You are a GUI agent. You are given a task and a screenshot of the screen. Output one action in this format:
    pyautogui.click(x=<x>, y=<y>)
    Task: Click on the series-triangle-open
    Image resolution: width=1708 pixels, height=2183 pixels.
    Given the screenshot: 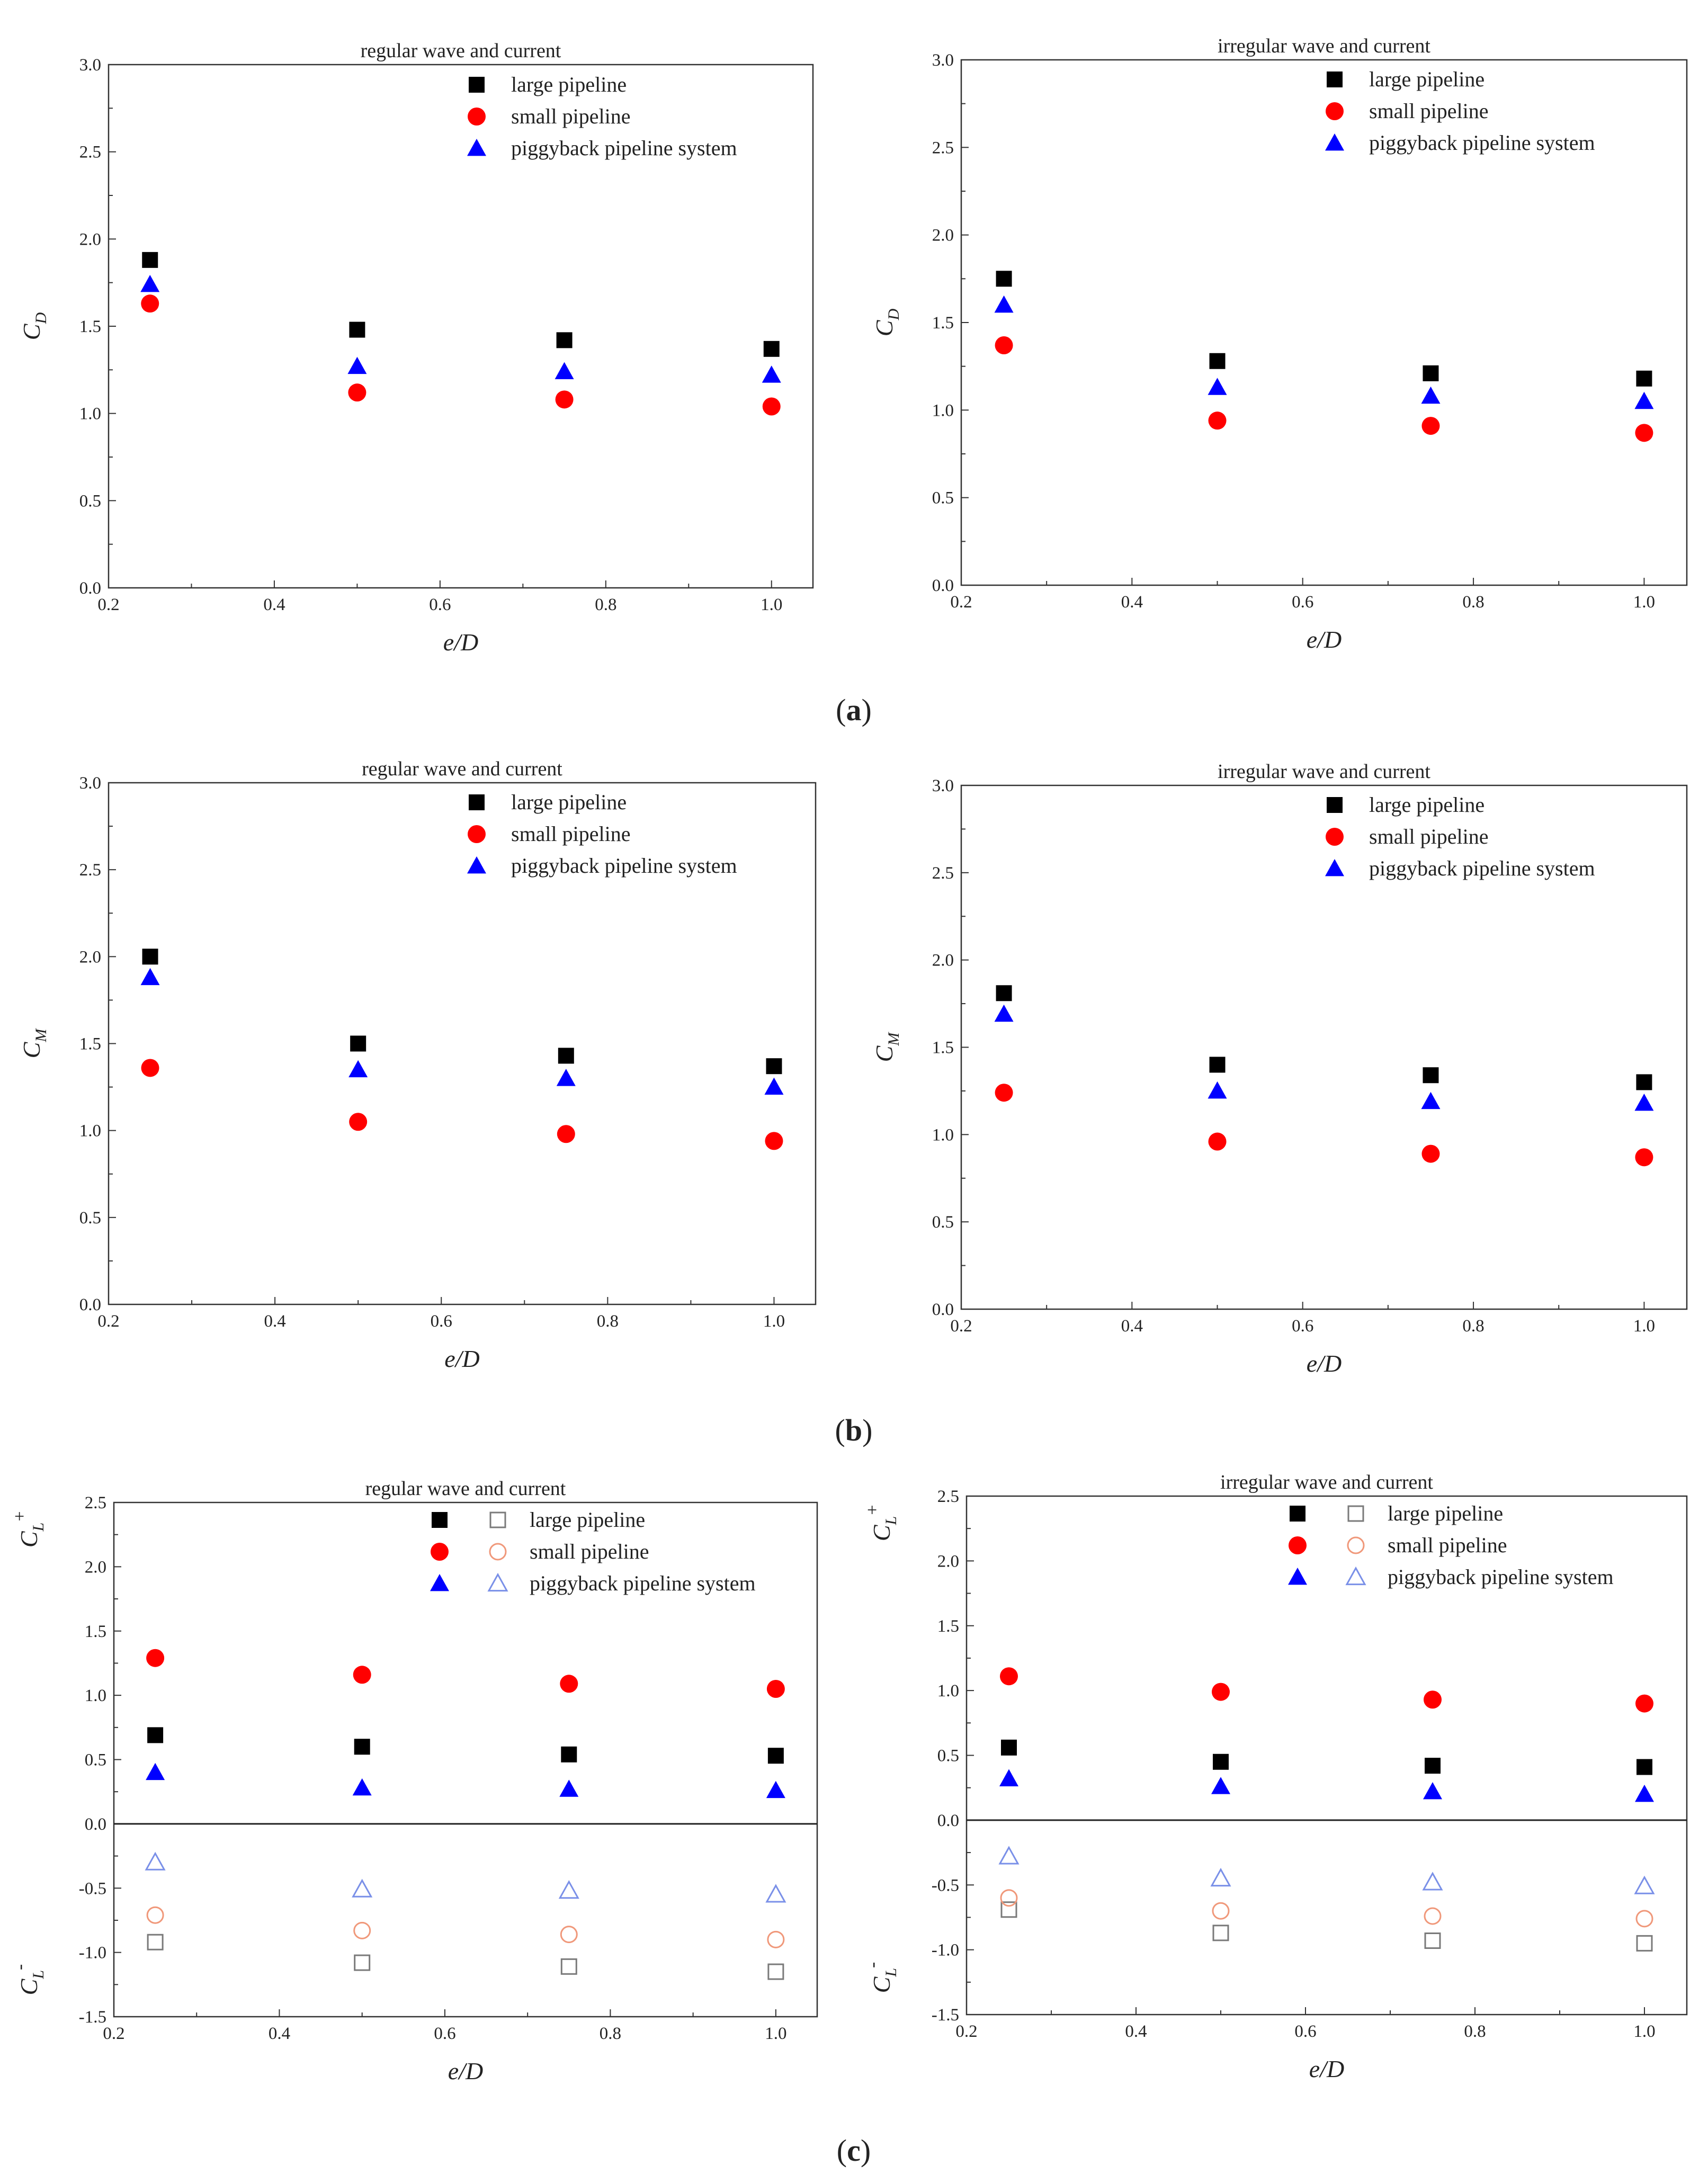 What is the action you would take?
    pyautogui.click(x=1326, y=1870)
    